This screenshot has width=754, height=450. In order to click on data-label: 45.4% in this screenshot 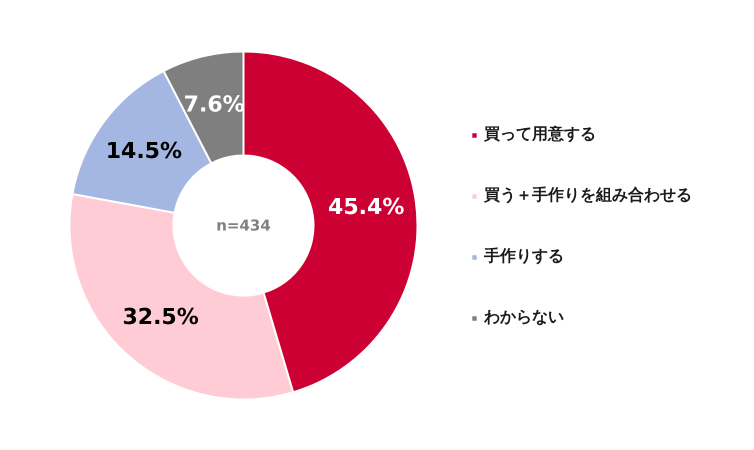, I will do `click(366, 207)`.